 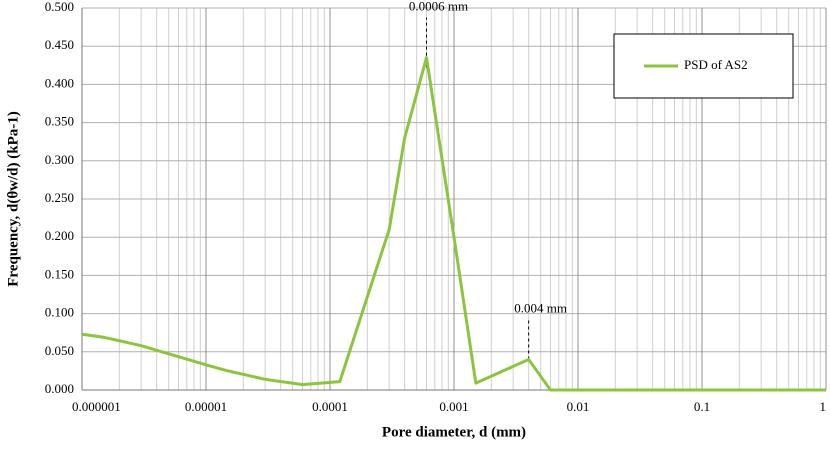 I want to click on x-tick-label: 1, so click(x=823, y=406).